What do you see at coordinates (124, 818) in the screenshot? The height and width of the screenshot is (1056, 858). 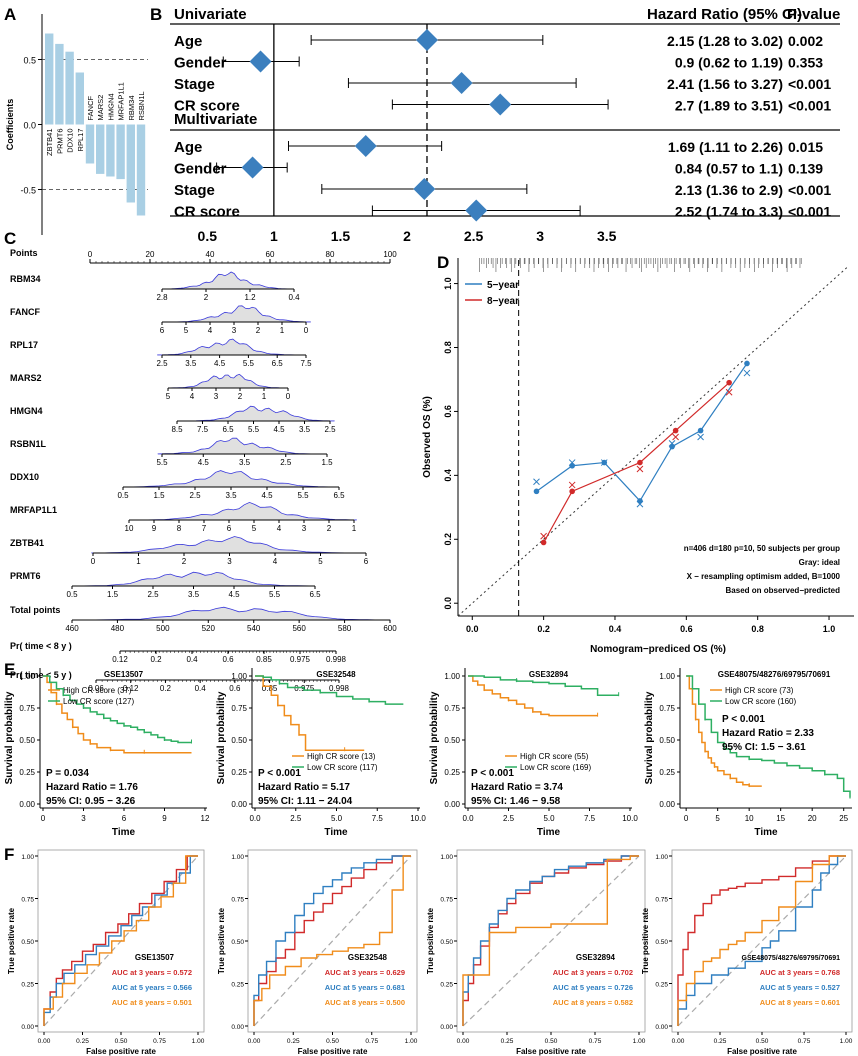 I see `x-tick-label: 6` at bounding box center [124, 818].